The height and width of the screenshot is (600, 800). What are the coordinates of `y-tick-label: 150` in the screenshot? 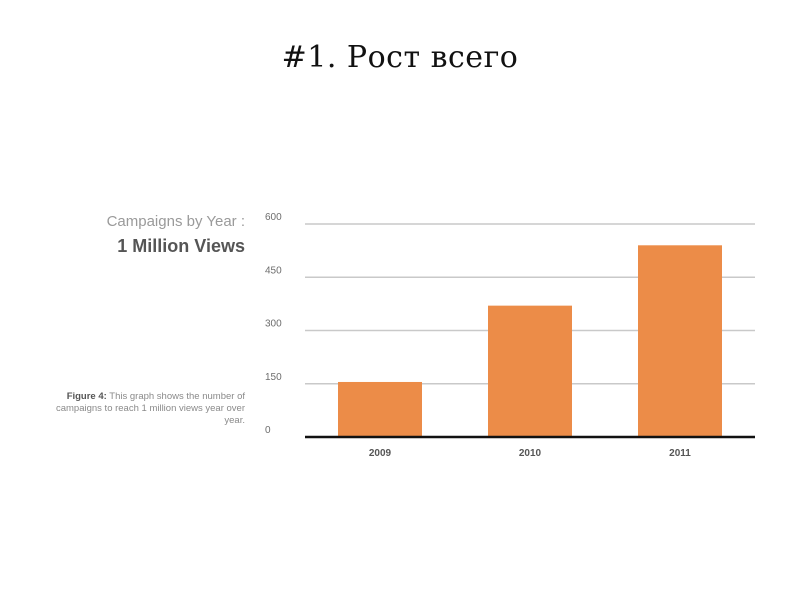 It's located at (273, 377).